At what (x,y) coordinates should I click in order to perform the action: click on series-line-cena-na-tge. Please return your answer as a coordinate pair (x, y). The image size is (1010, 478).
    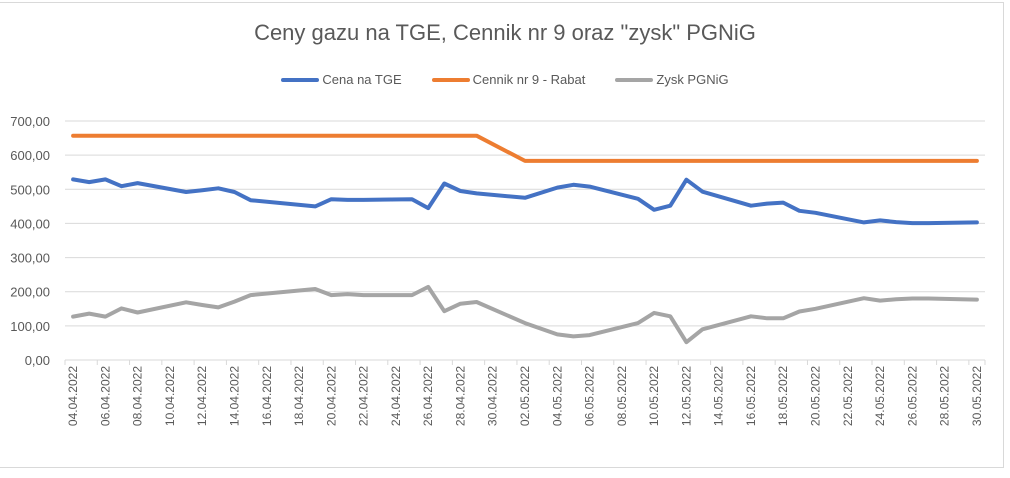
    Looking at the image, I should click on (525, 201).